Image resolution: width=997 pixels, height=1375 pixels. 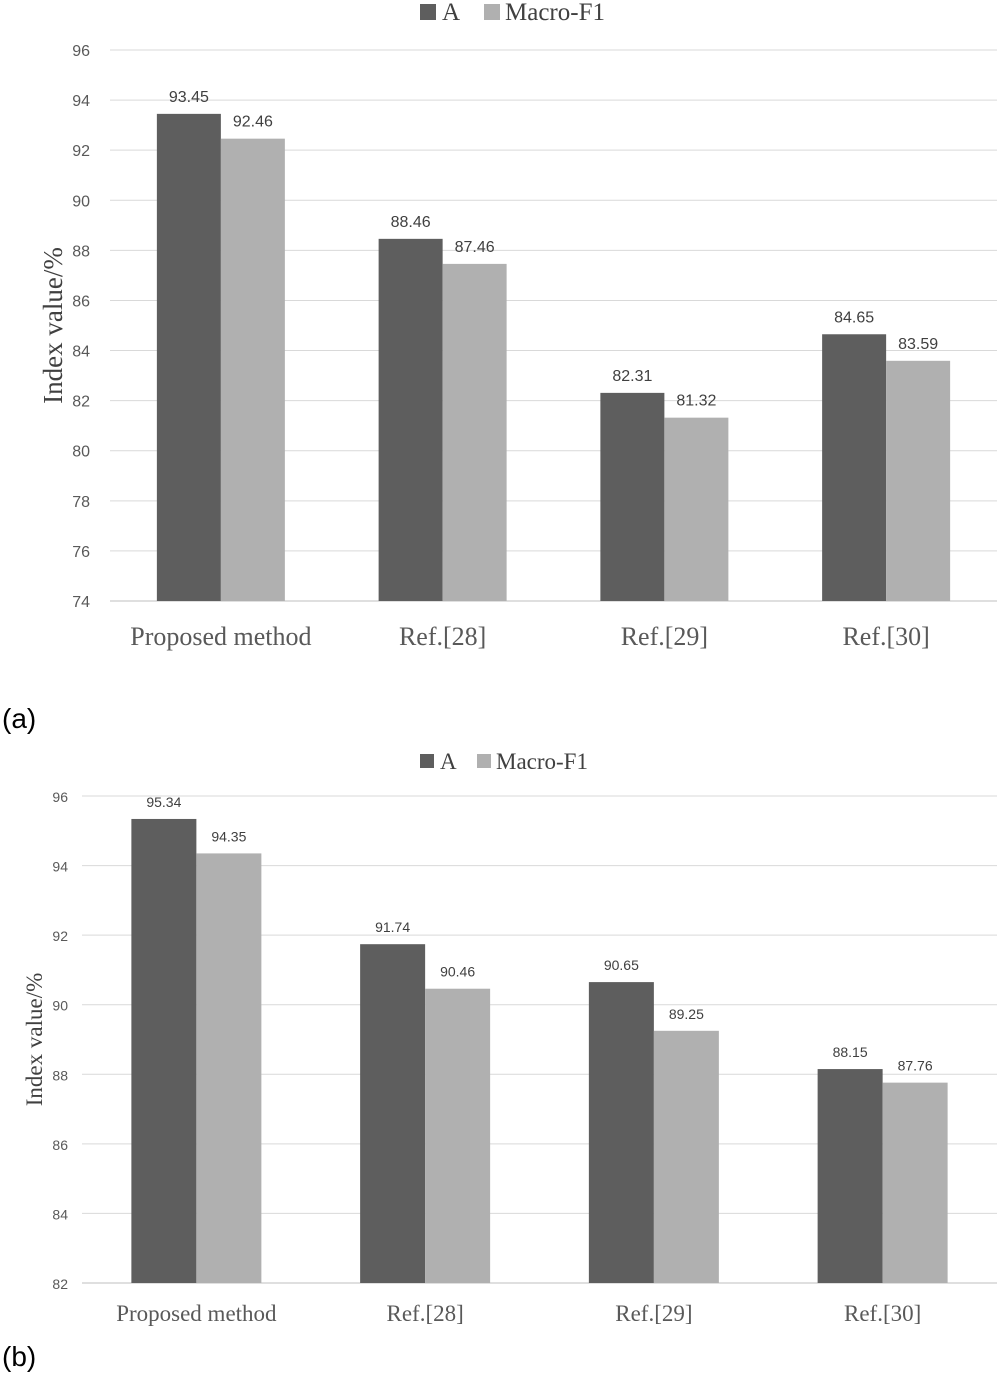 What do you see at coordinates (81, 452) in the screenshot?
I see `y-tick-label: 80` at bounding box center [81, 452].